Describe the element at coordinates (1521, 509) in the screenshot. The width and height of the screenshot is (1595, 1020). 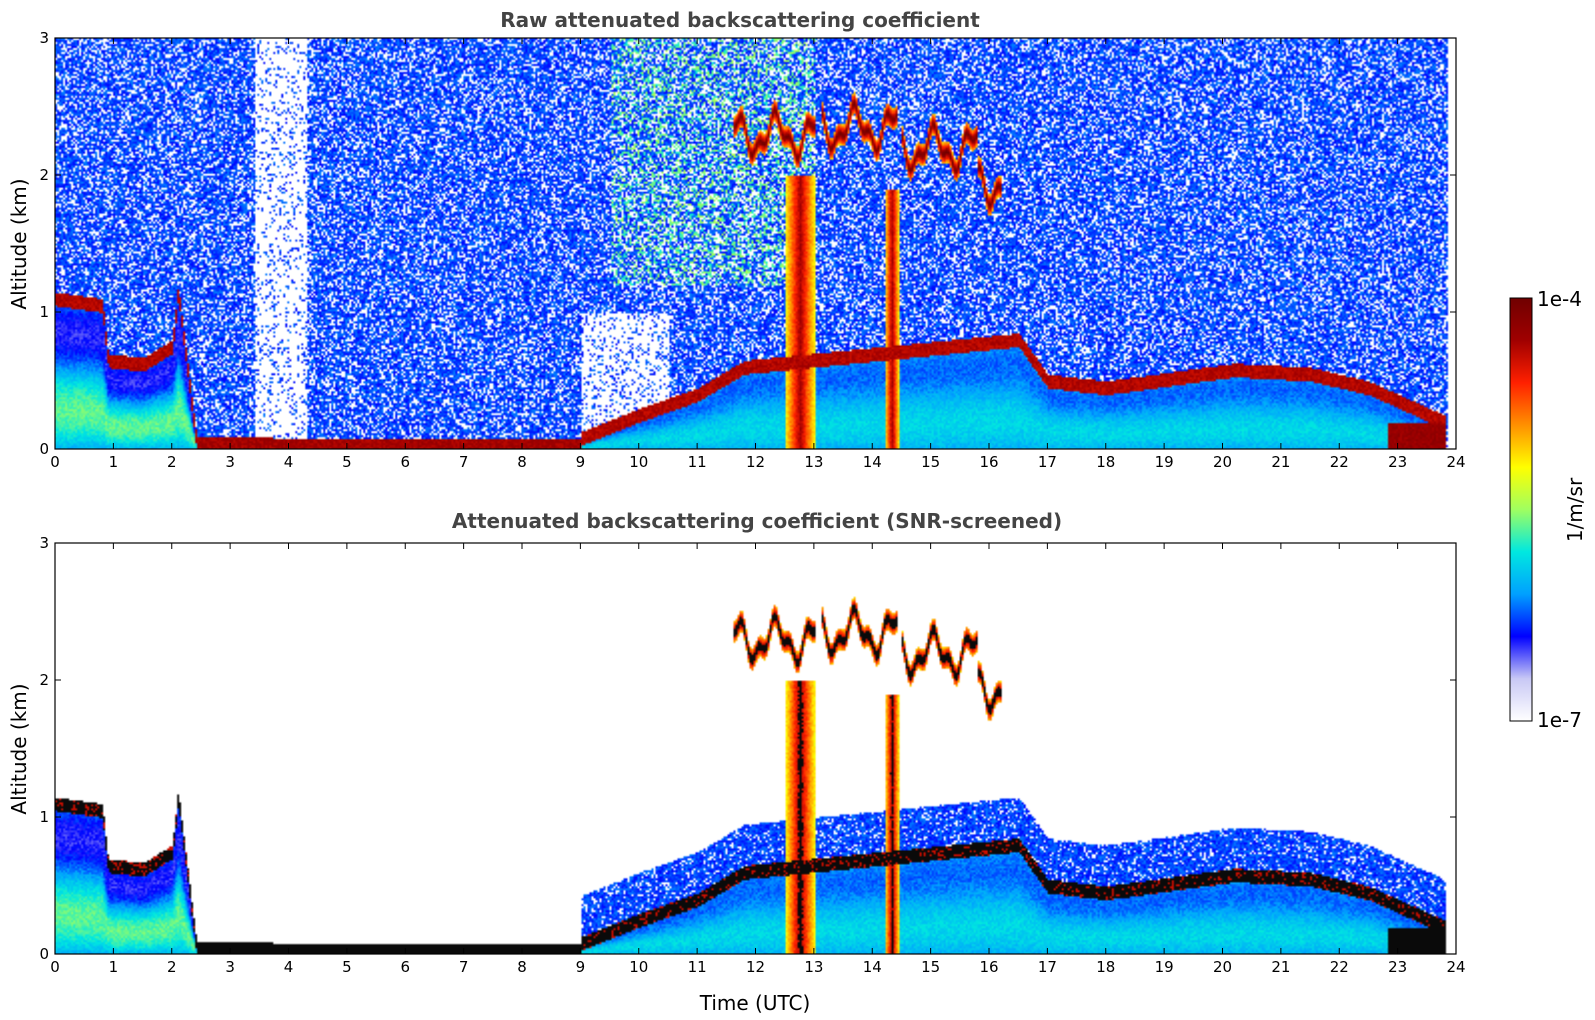
I see `colorbar` at that location.